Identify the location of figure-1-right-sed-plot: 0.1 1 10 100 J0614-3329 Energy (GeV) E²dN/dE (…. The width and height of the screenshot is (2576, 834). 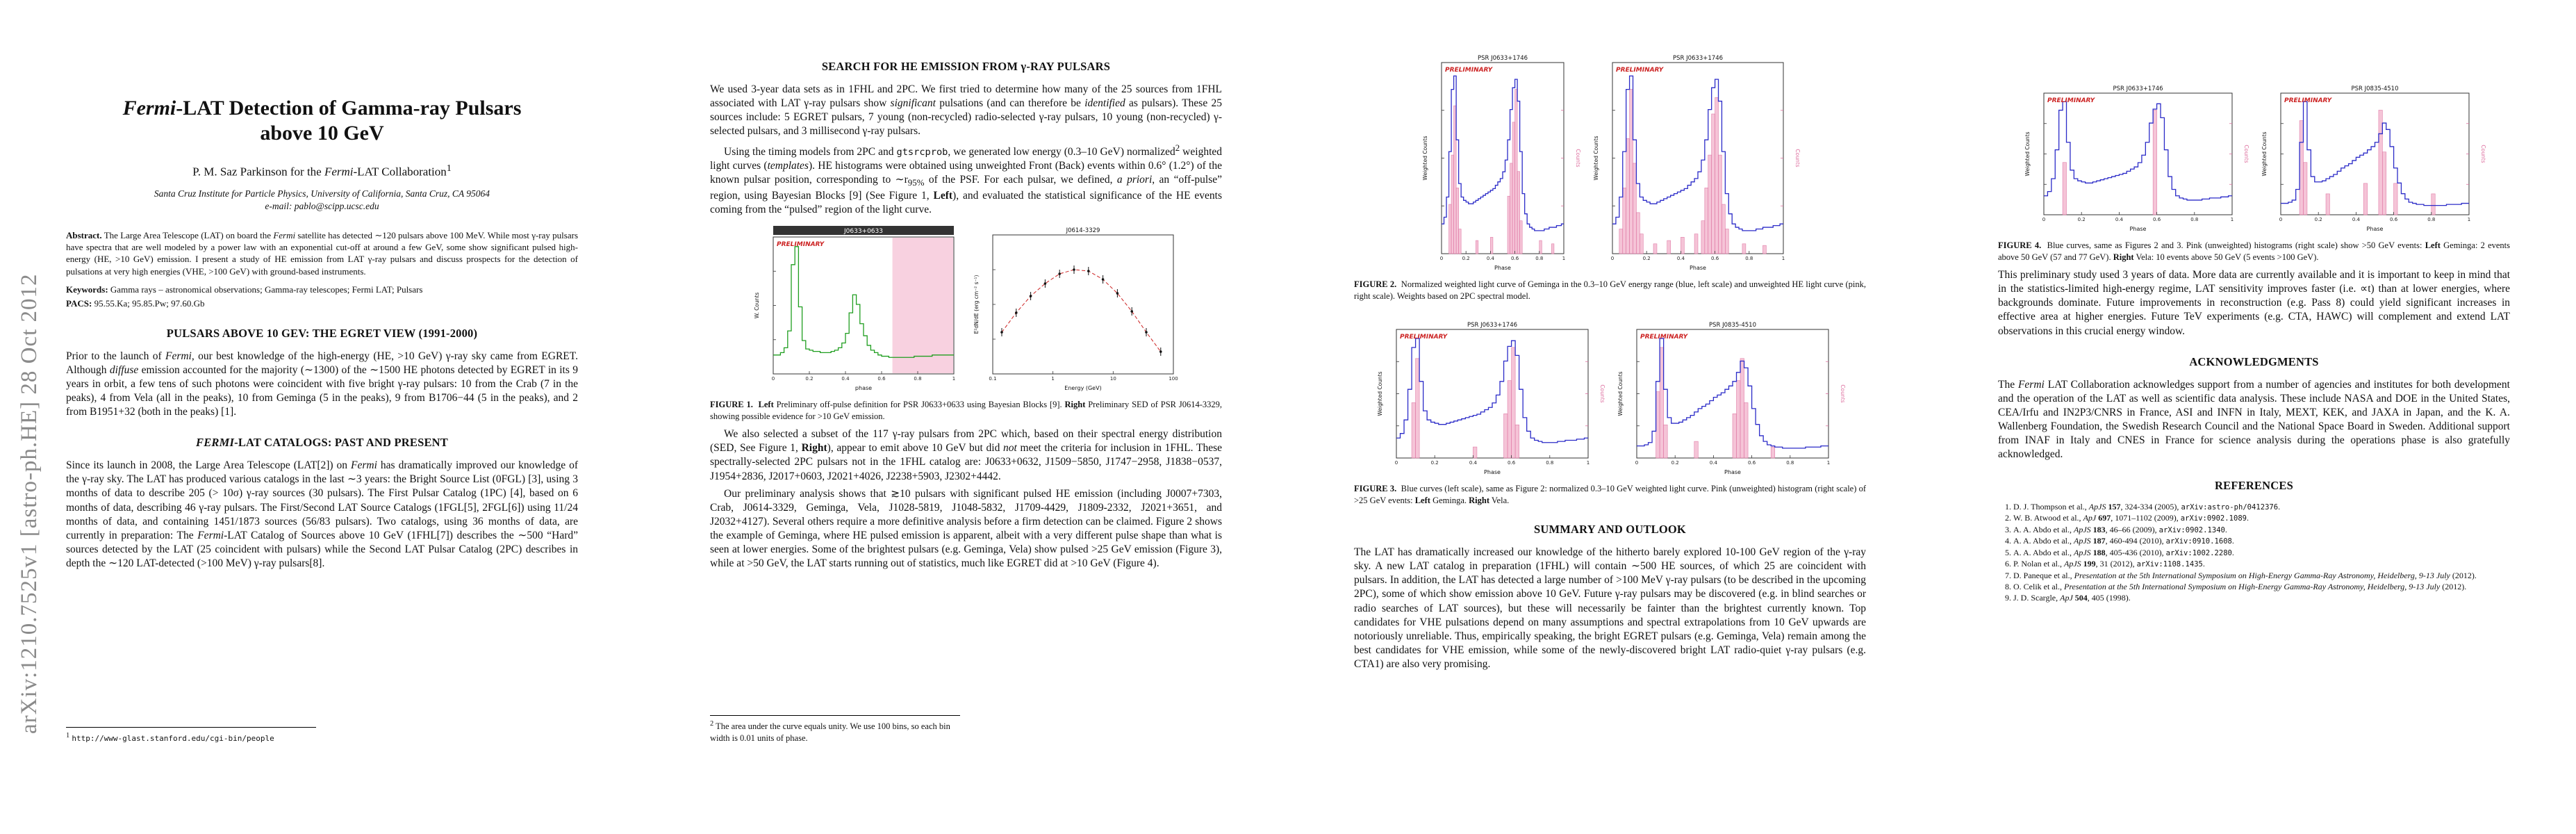
(1075, 309).